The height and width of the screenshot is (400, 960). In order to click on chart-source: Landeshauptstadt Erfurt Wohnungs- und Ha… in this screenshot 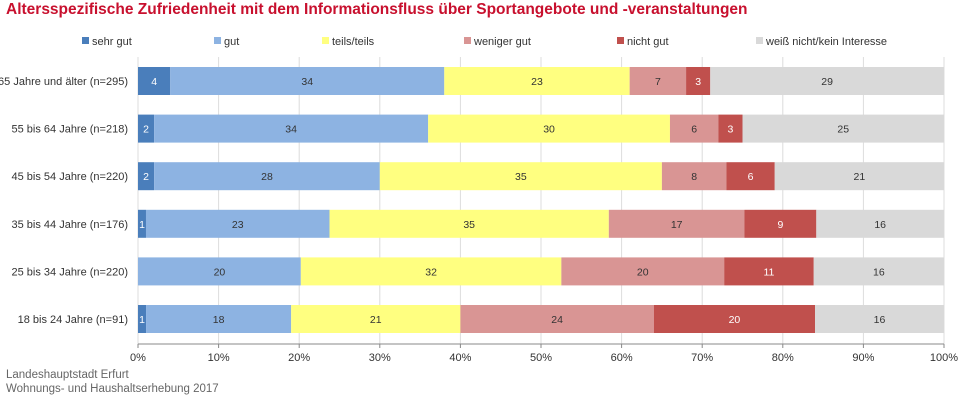, I will do `click(112, 382)`.